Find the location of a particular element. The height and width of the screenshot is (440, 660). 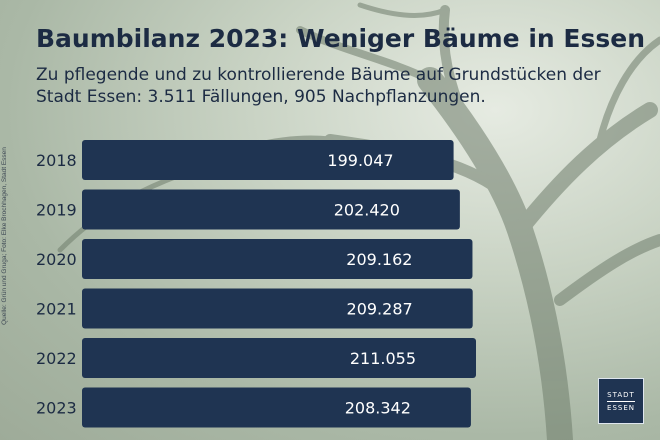

bar-value-label: 209.287 is located at coordinates (380, 309).